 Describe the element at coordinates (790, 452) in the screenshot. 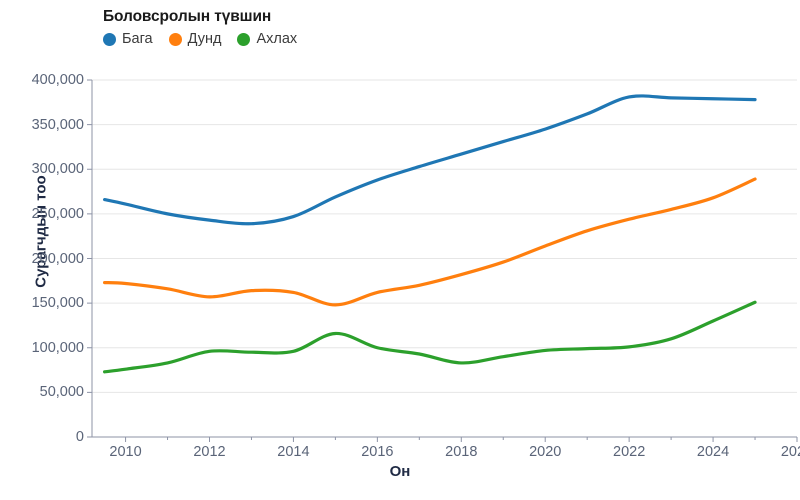

I see `x-tick-label: 2026` at that location.